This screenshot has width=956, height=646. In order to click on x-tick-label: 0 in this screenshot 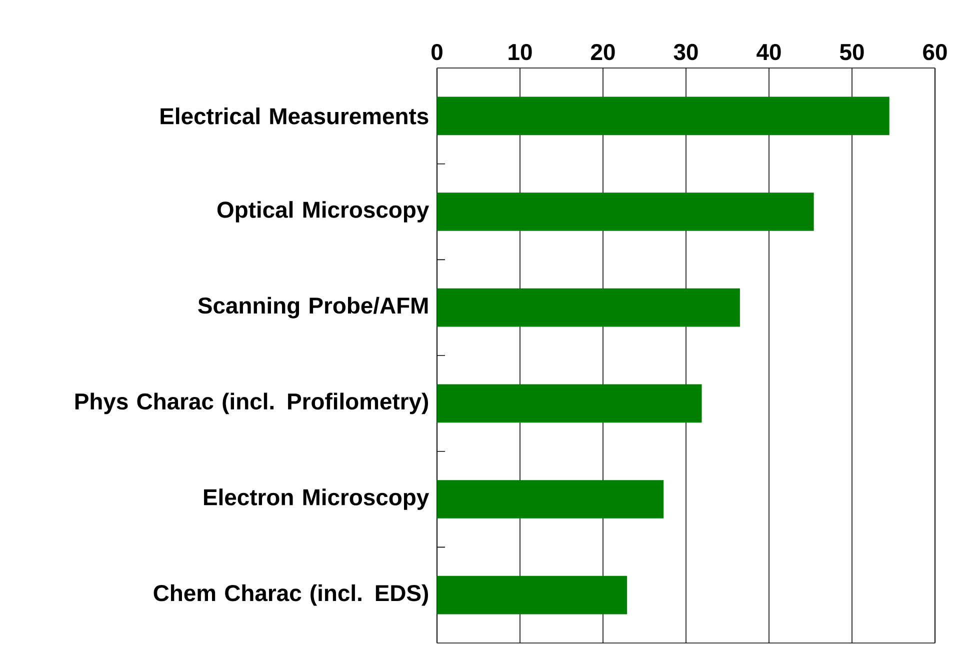, I will do `click(437, 52)`.